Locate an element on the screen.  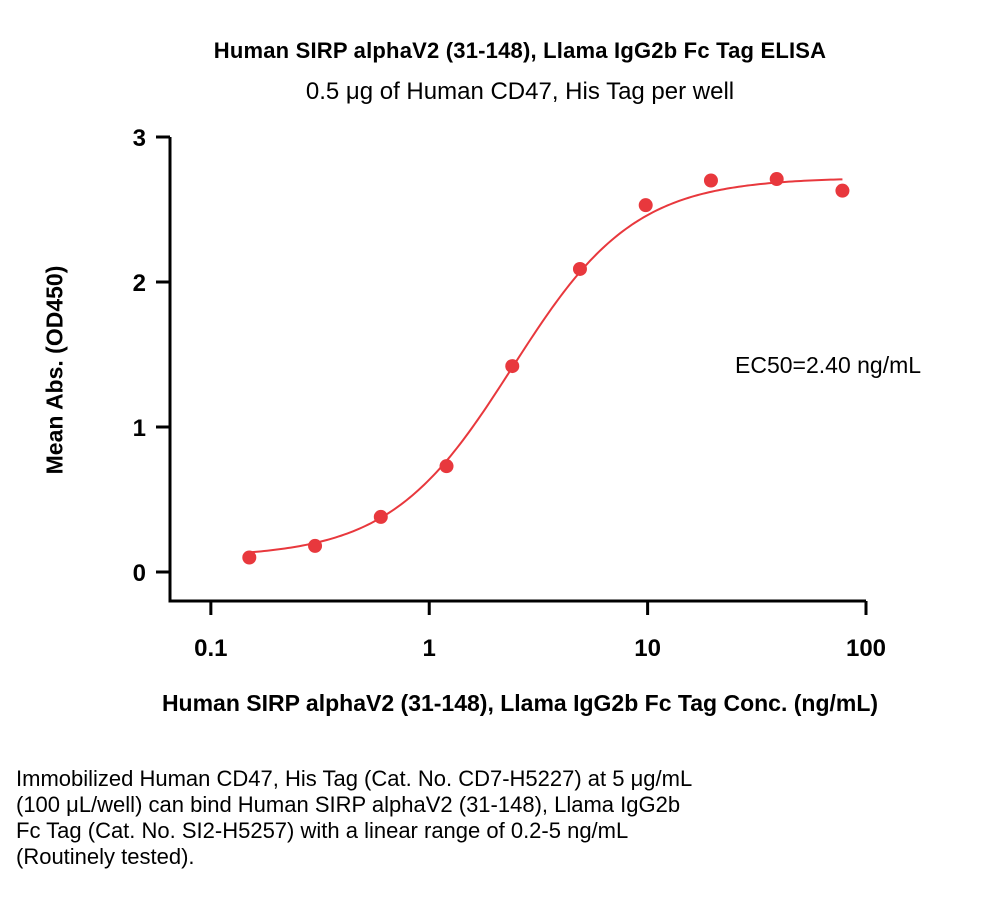
y-tick-label: 3 is located at coordinates (139, 138).